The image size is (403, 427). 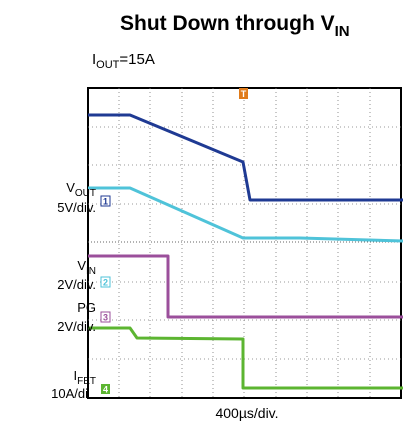 What do you see at coordinates (86, 381) in the screenshot?
I see `ifet-subscript: FET` at bounding box center [86, 381].